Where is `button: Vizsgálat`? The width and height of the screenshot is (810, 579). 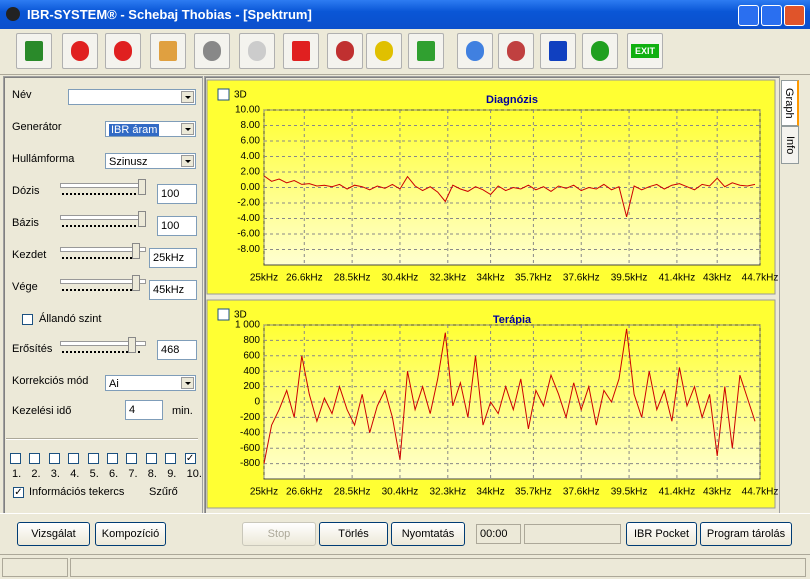 button: Vizsgálat is located at coordinates (53, 534).